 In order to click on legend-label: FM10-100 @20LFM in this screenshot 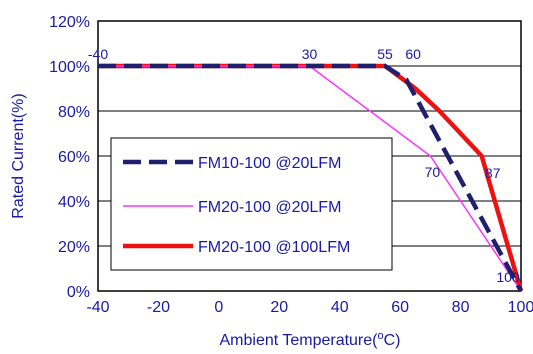, I will do `click(269, 163)`.